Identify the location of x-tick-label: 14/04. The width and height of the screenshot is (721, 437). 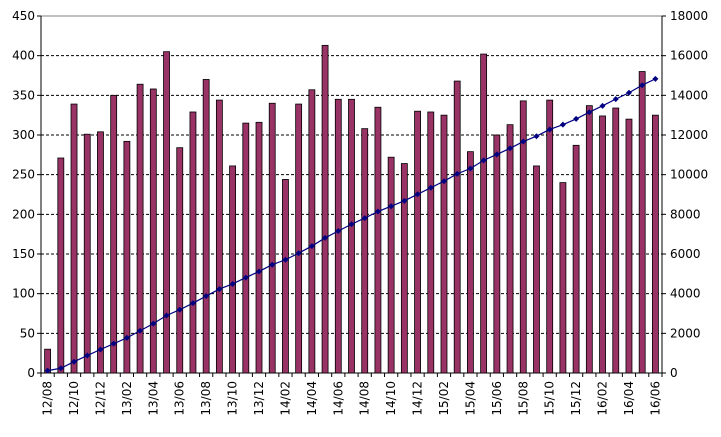
(312, 398).